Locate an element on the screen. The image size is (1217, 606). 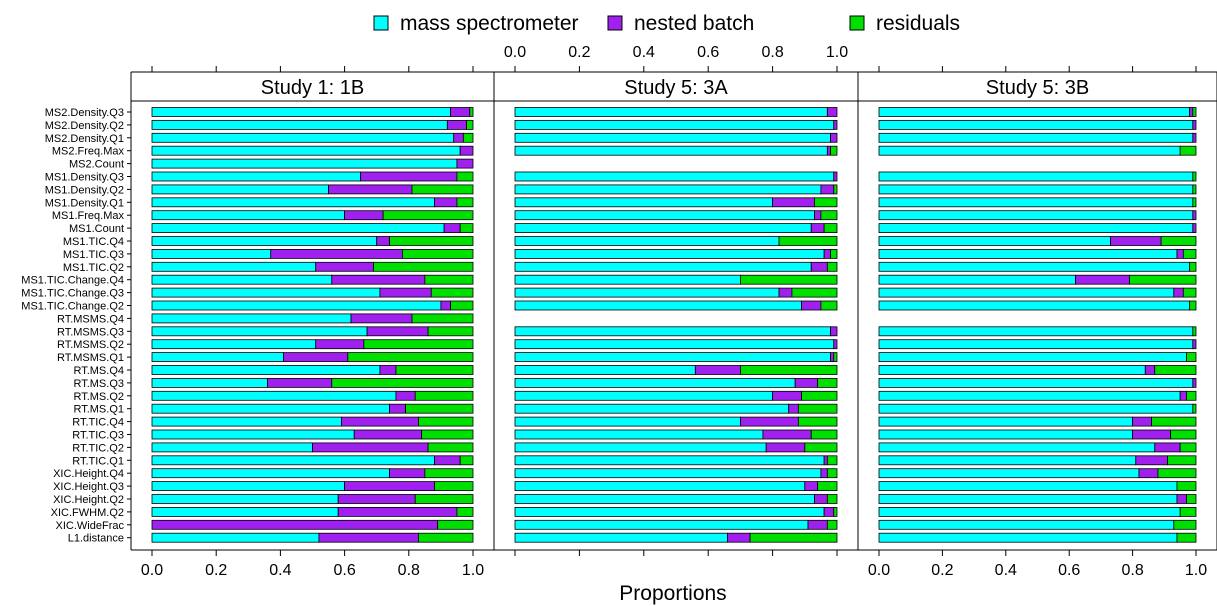
row-label: MS2.Density.Q2 is located at coordinates (84, 126).